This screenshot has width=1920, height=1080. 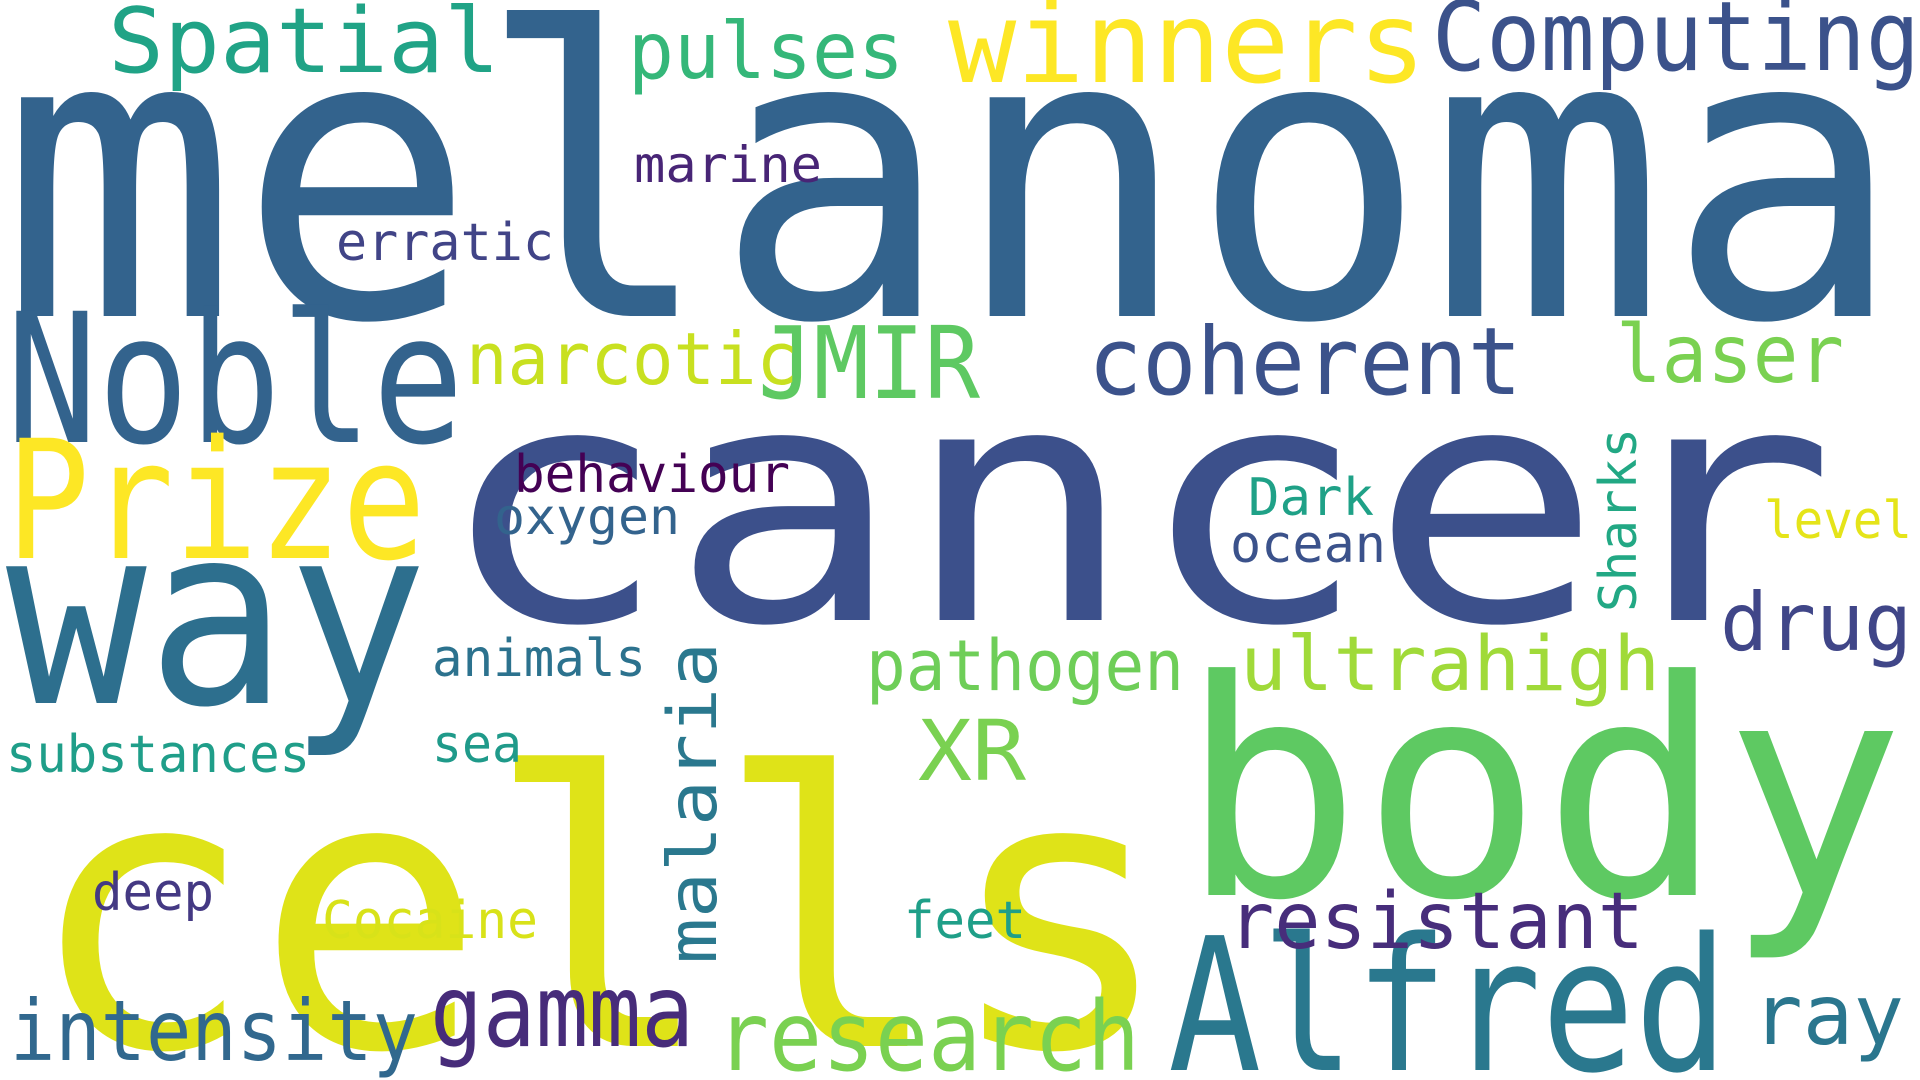 What do you see at coordinates (1816, 622) in the screenshot?
I see `word-drug: drug` at bounding box center [1816, 622].